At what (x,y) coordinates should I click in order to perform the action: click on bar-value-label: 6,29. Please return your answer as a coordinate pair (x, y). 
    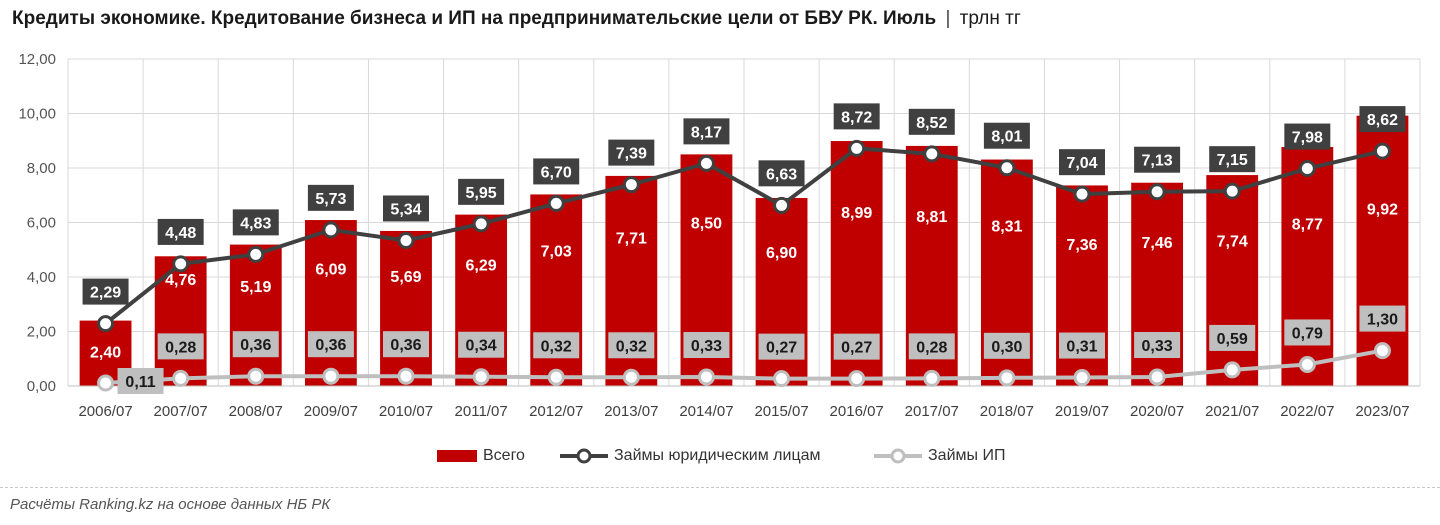
    Looking at the image, I should click on (481, 266).